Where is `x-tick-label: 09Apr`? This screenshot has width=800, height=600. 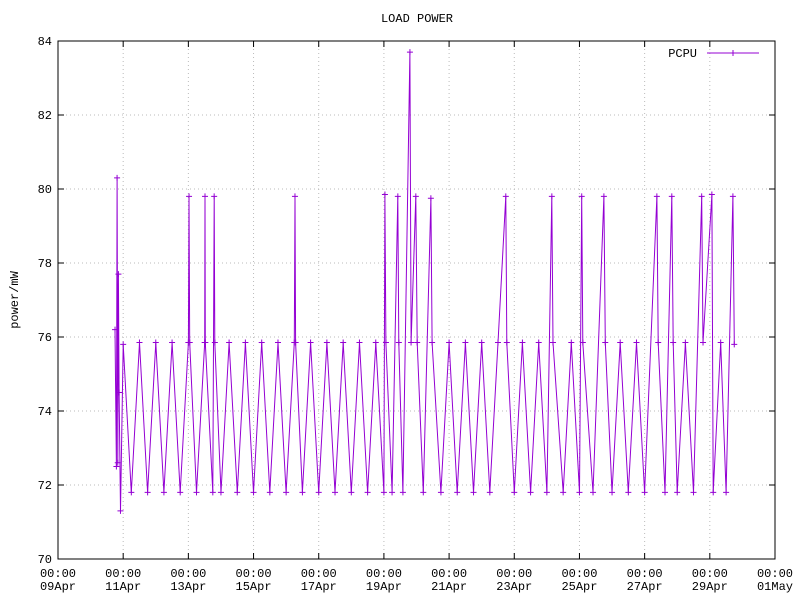 x-tick-label: 09Apr is located at coordinates (58, 587).